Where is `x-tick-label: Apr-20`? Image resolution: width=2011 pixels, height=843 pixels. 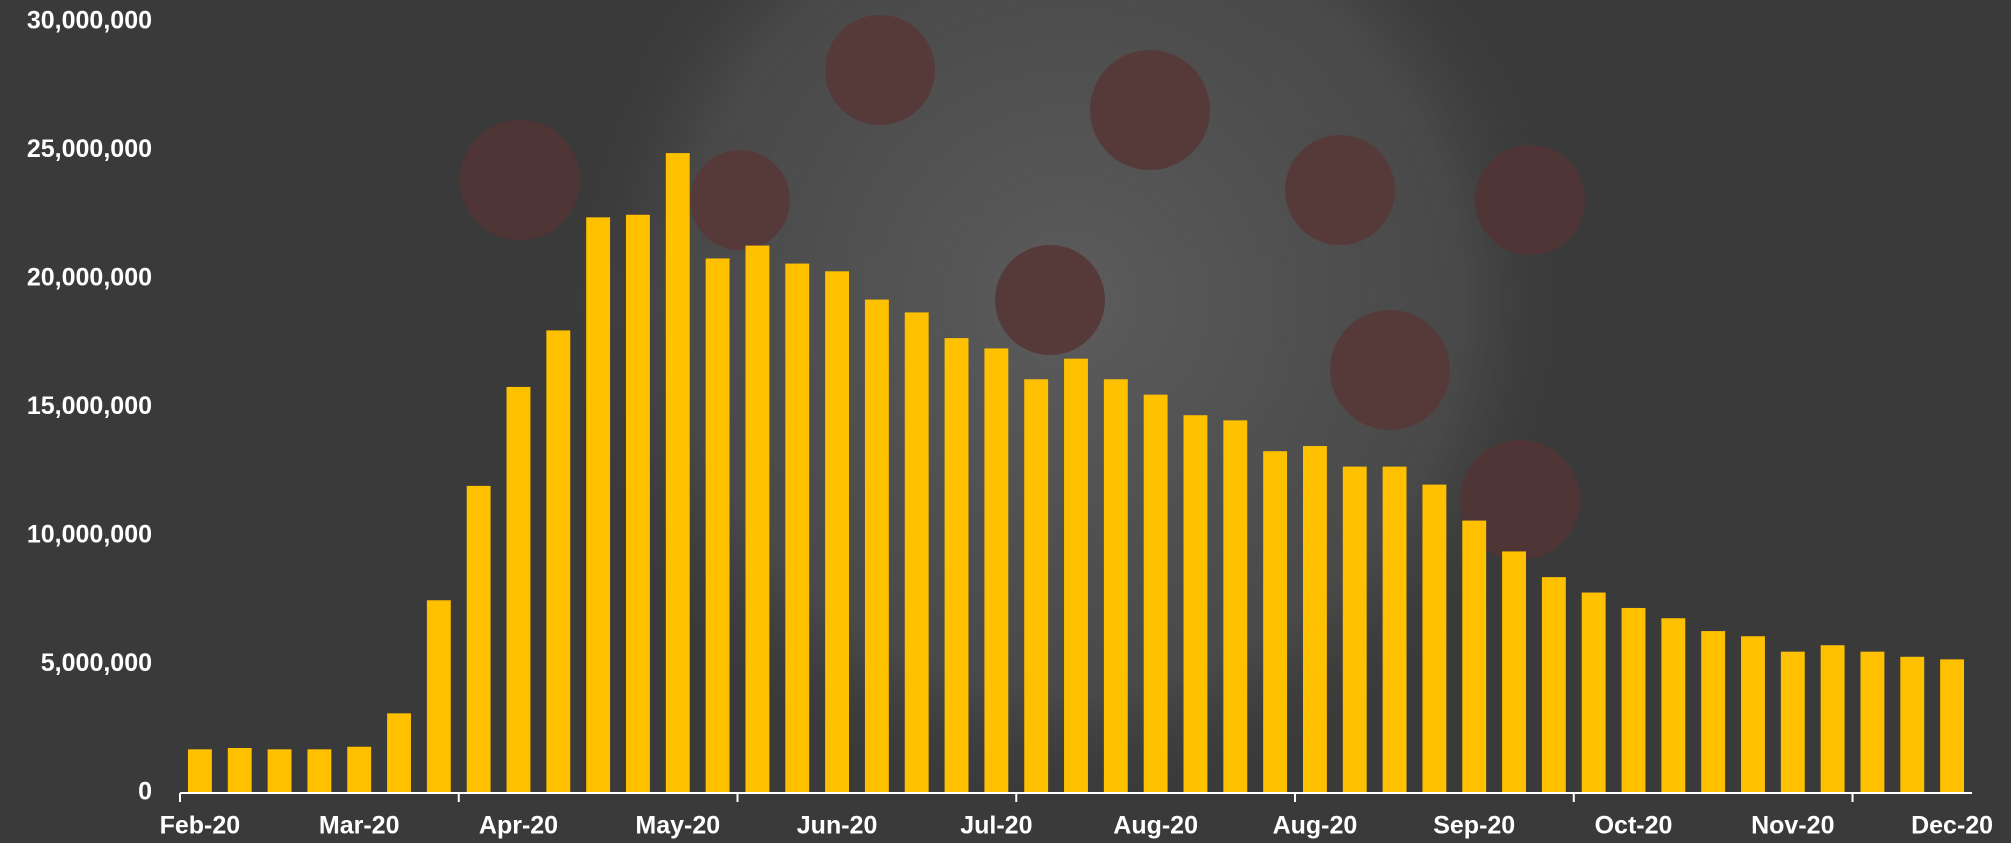
x-tick-label: Apr-20 is located at coordinates (518, 826).